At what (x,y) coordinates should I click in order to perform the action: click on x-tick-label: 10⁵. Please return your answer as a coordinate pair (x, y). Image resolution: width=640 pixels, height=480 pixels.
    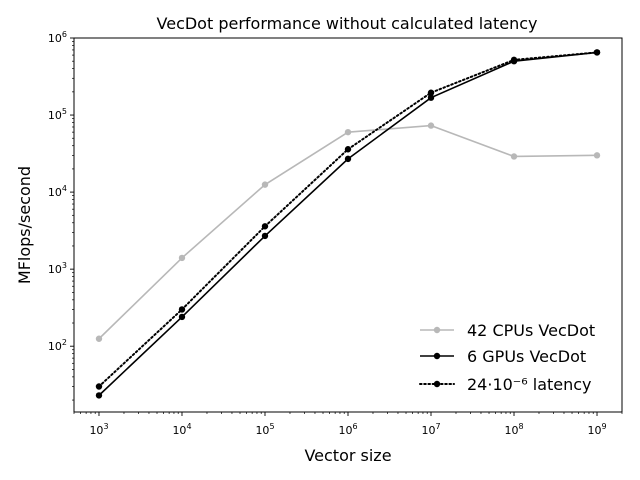
    Looking at the image, I should click on (264, 429).